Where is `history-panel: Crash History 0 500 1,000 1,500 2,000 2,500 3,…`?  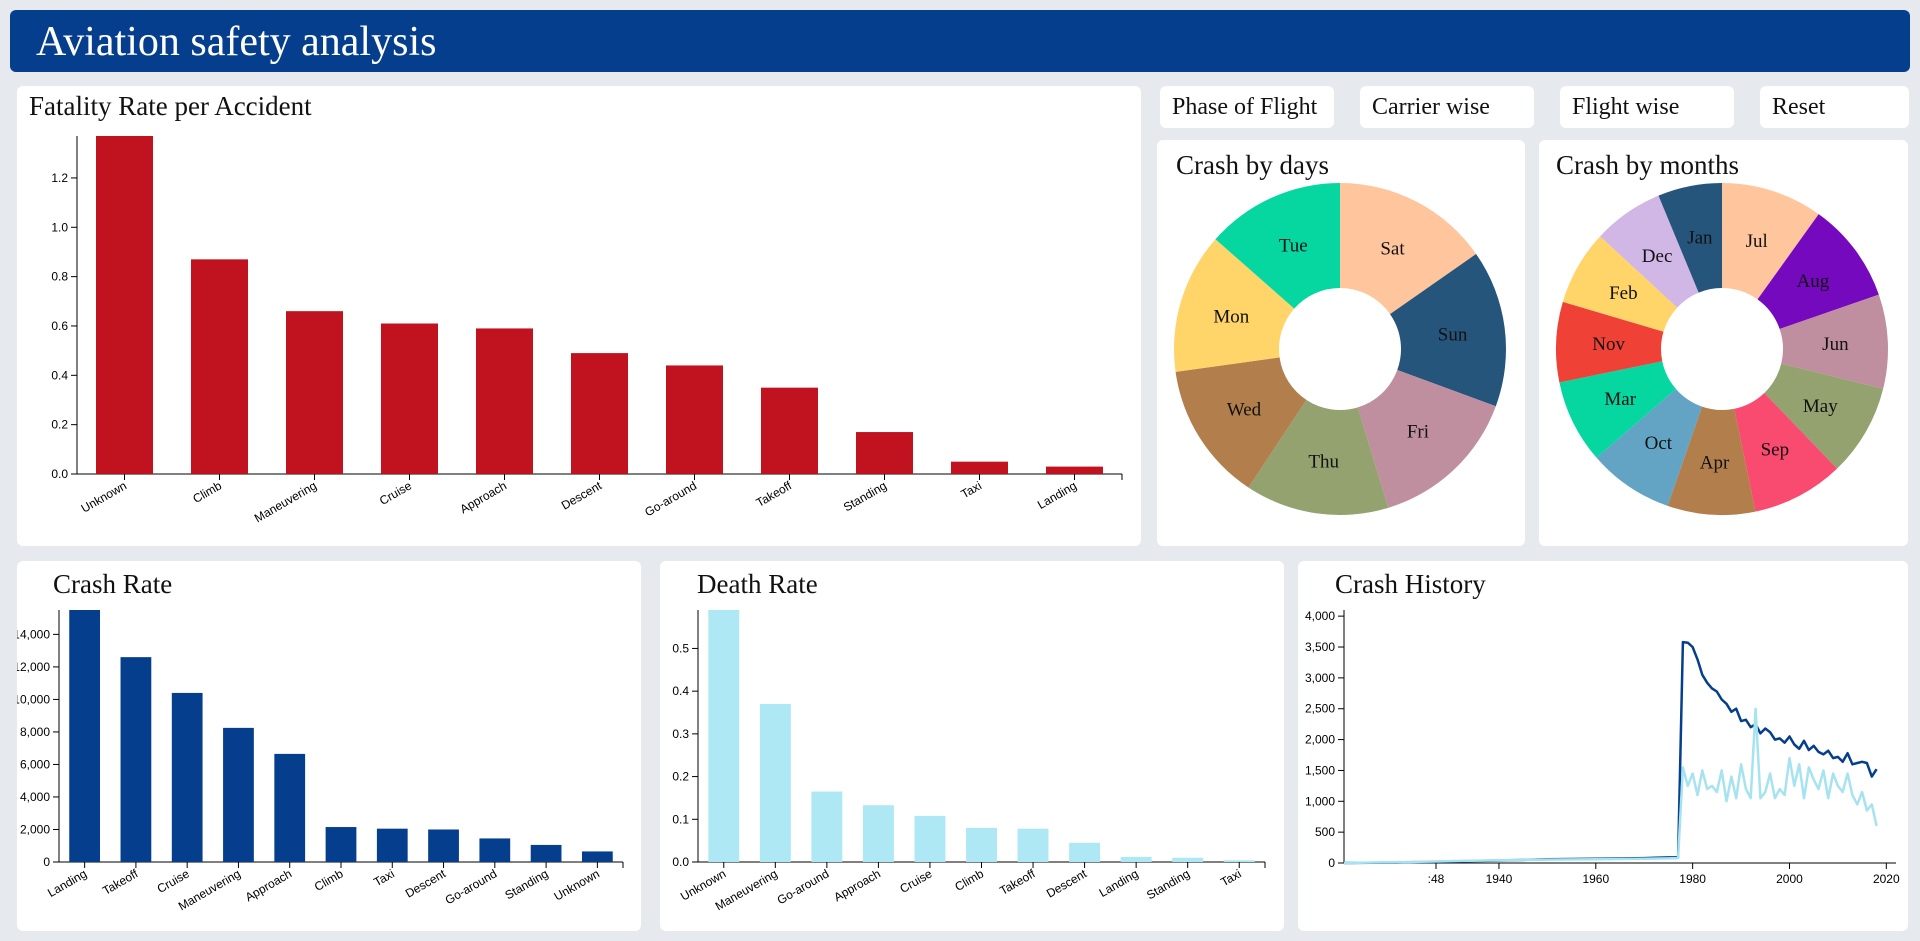 history-panel: Crash History 0 500 1,000 1,500 2,000 2,500 3,… is located at coordinates (1603, 746).